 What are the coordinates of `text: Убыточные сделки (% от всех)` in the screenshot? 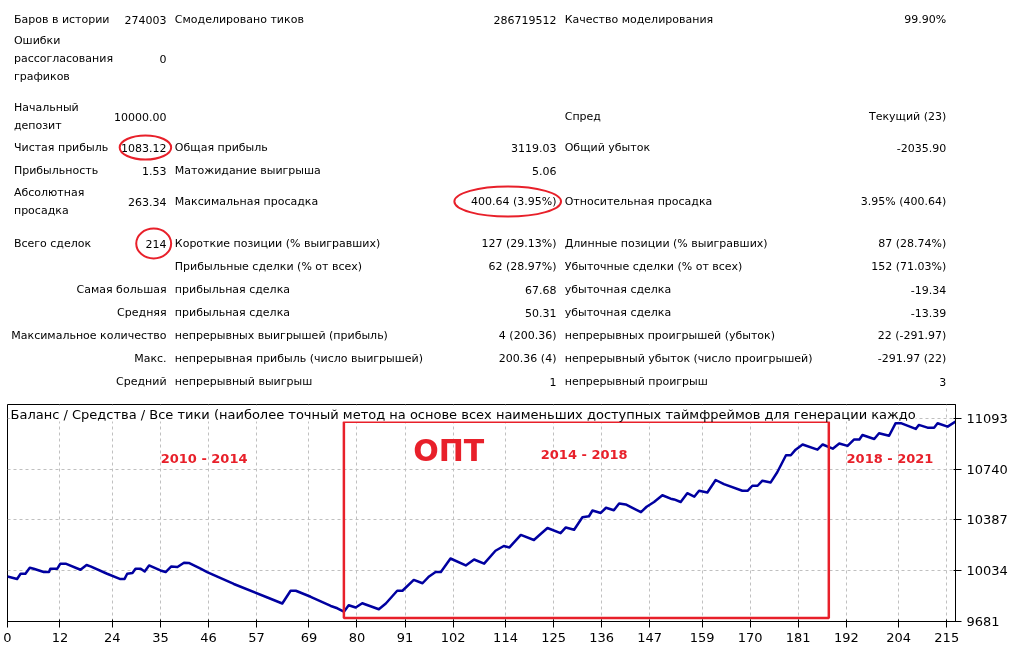 It's located at (653, 266).